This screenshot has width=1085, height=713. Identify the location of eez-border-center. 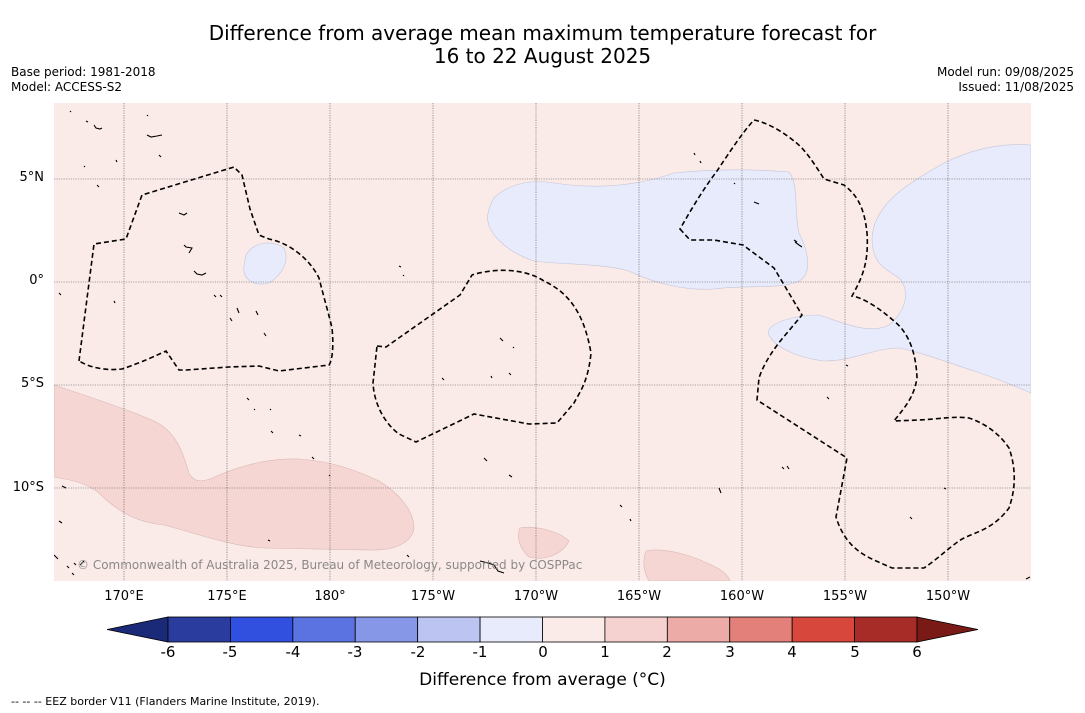
(482, 356).